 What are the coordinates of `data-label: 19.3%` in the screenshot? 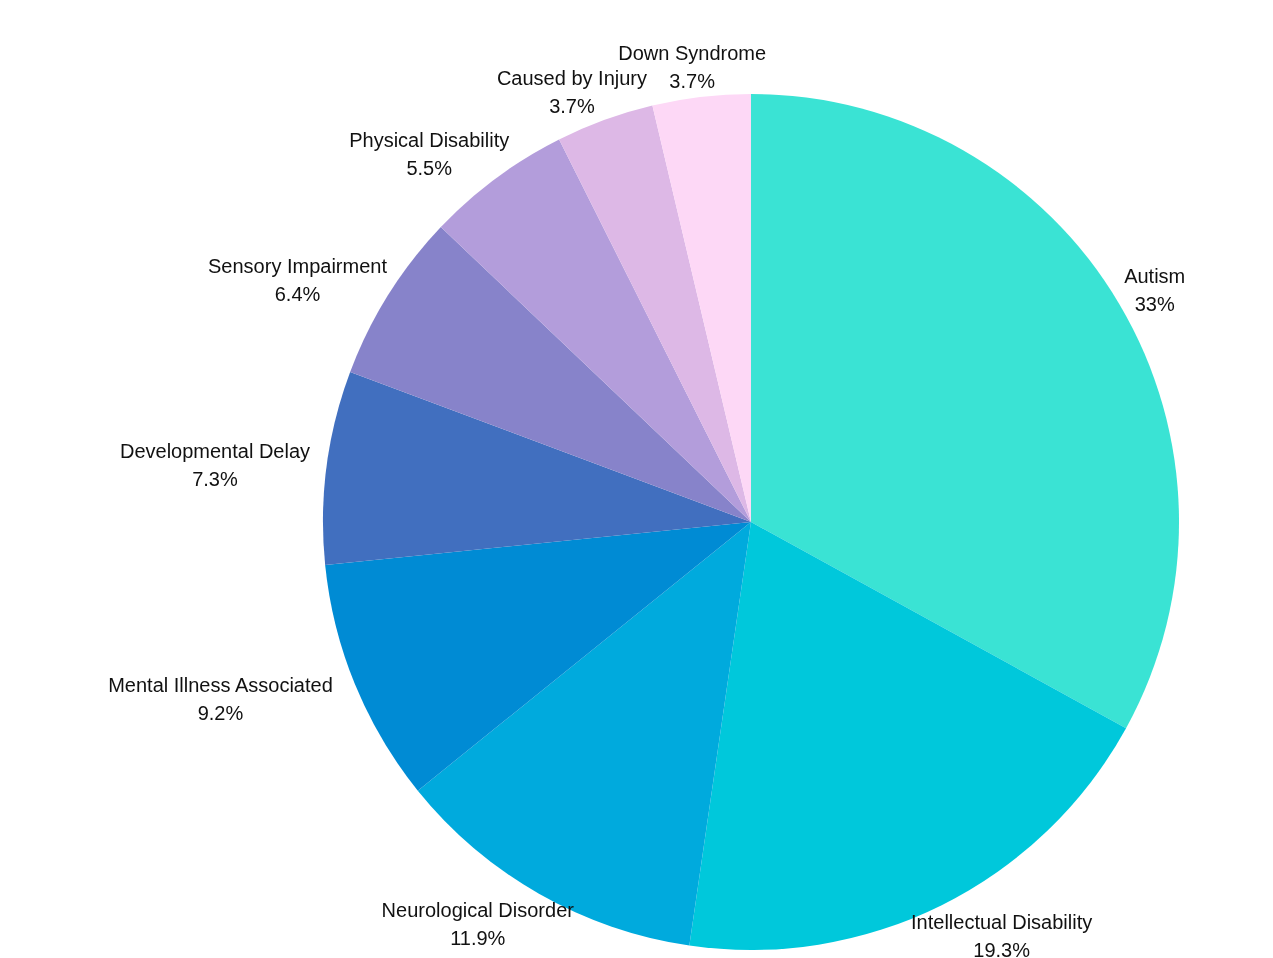 It's located at (1002, 948).